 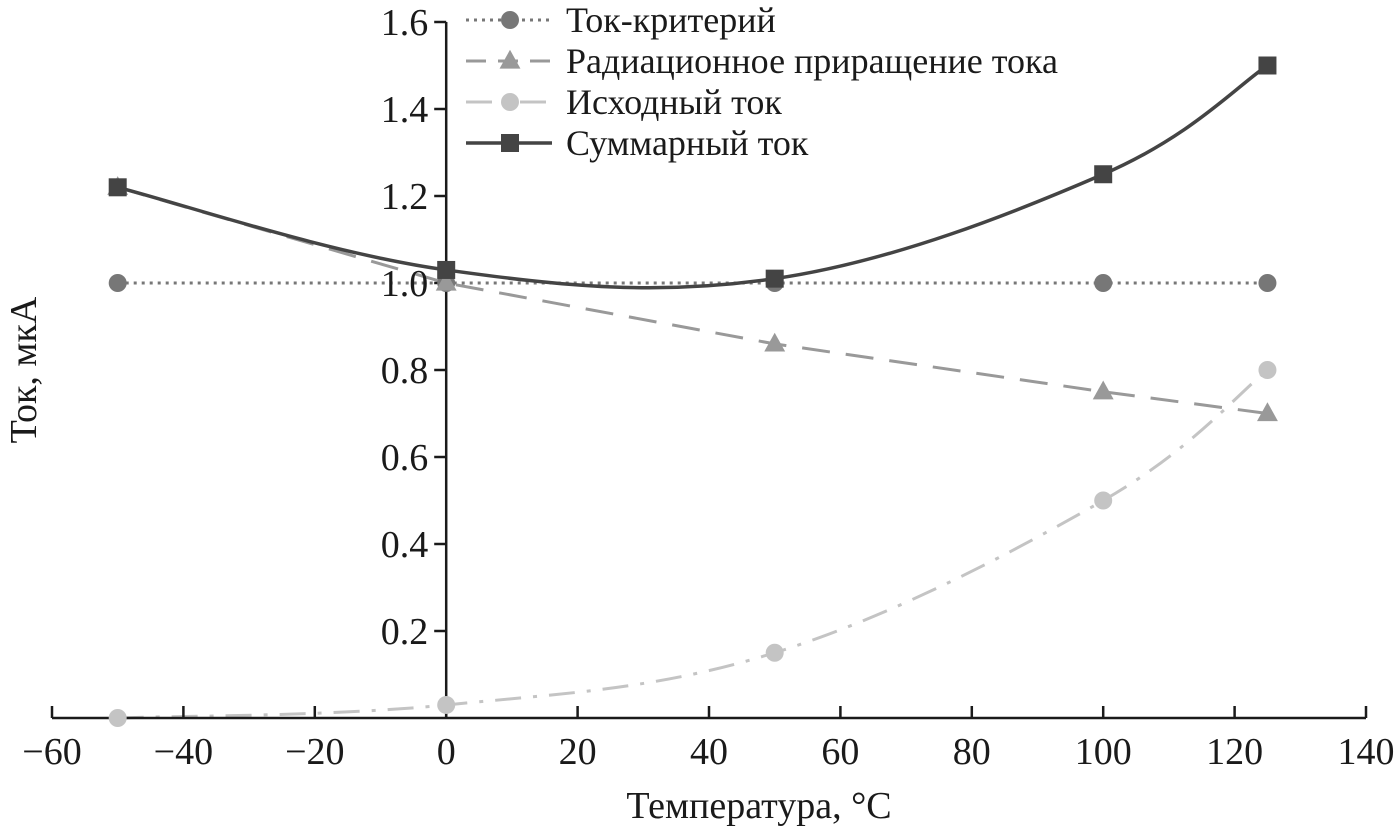 What do you see at coordinates (1366, 752) in the screenshot?
I see `x-tick-label: 140` at bounding box center [1366, 752].